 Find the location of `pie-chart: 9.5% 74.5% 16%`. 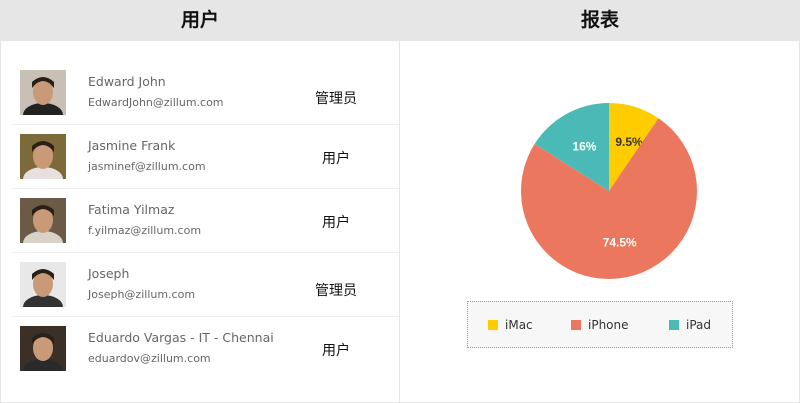

pie-chart: 9.5% 74.5% 16% is located at coordinates (609, 191).